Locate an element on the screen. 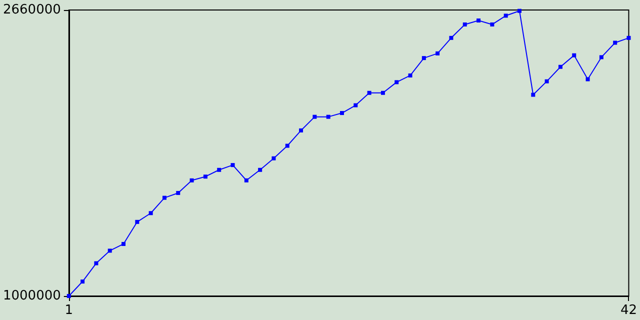 The image size is (640, 320). y-tick-label: 1000000 is located at coordinates (31, 296).